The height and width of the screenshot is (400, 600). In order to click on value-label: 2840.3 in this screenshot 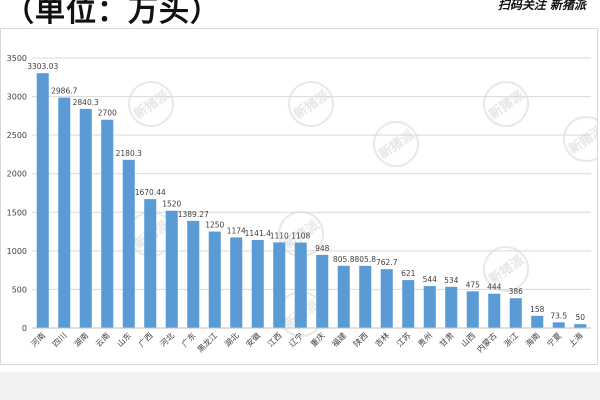, I will do `click(86, 102)`.